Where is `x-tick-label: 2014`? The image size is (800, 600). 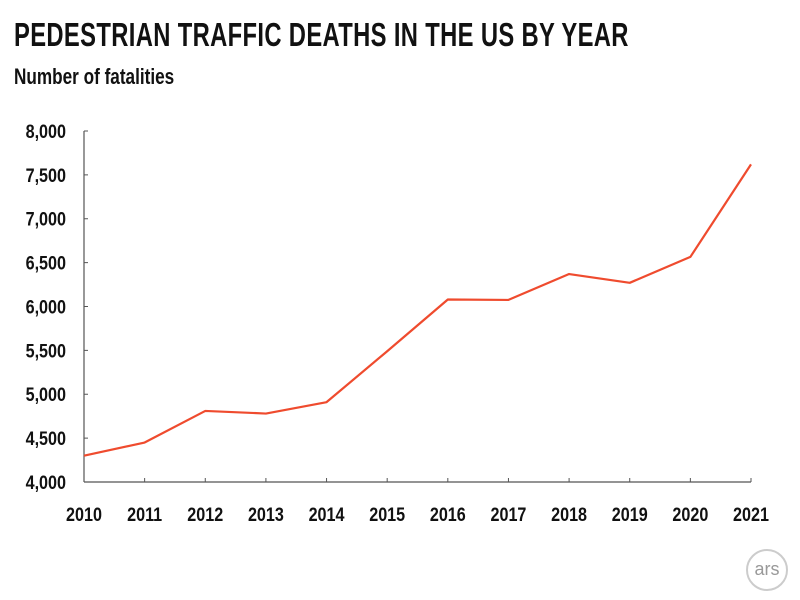
x-tick-label: 2014 is located at coordinates (327, 515).